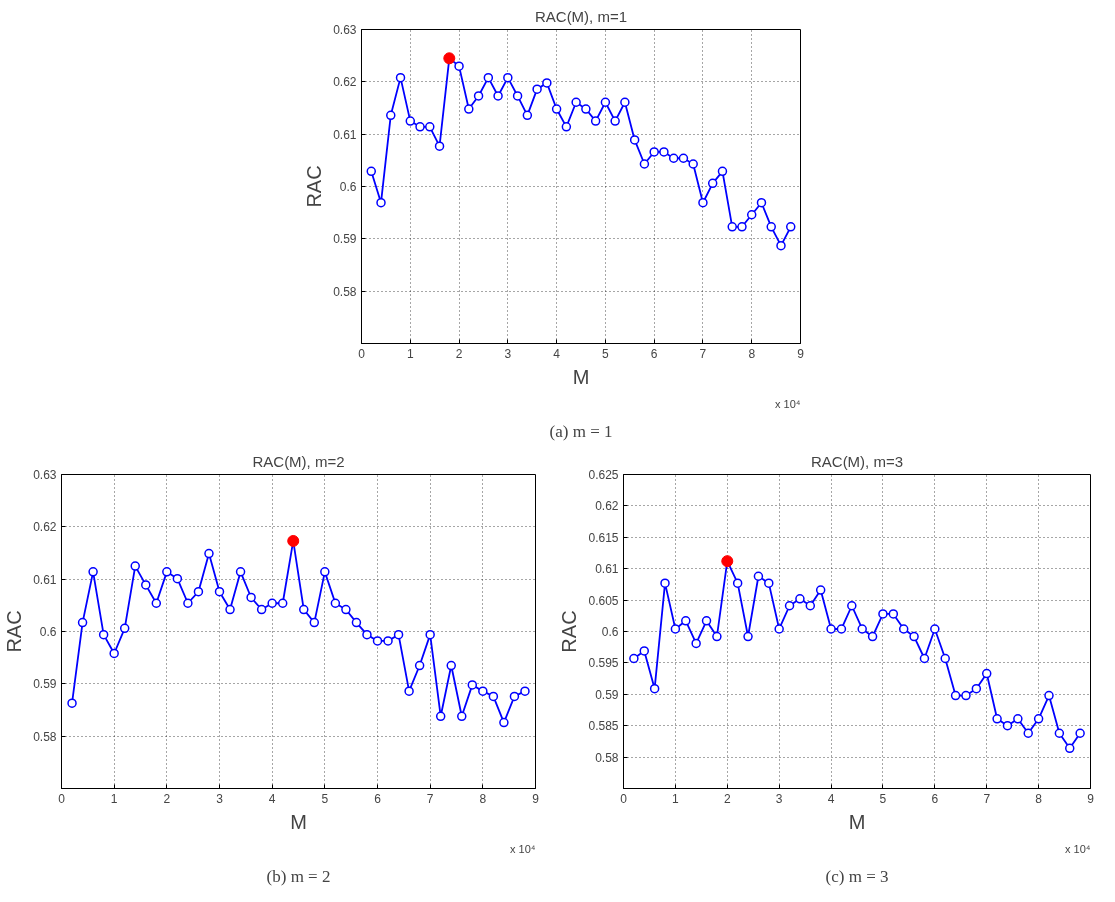  I want to click on chart-title: RAC(M), m=1, so click(581, 16).